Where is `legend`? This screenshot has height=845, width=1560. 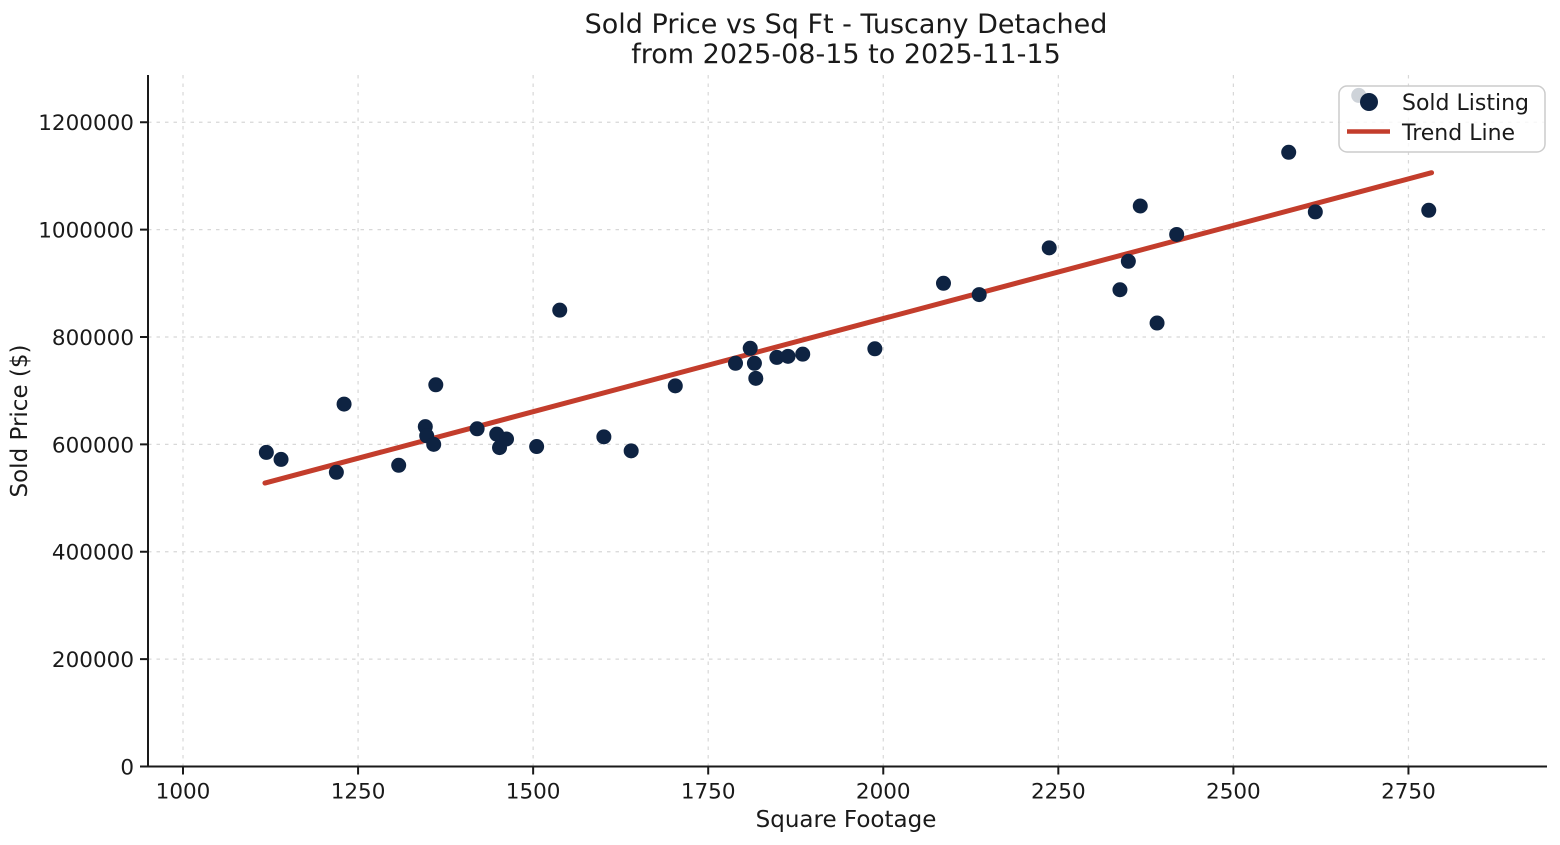
legend is located at coordinates (1442, 119).